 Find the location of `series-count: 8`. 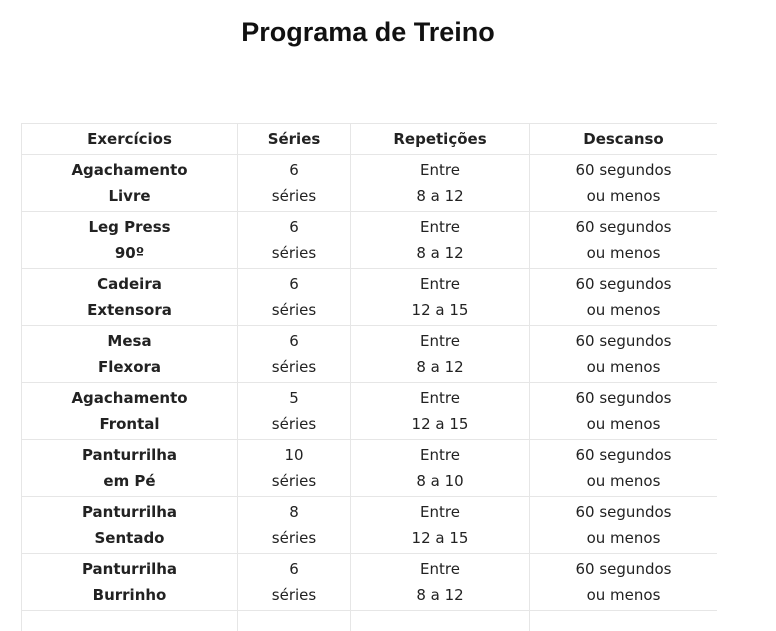

series-count: 8 is located at coordinates (294, 512).